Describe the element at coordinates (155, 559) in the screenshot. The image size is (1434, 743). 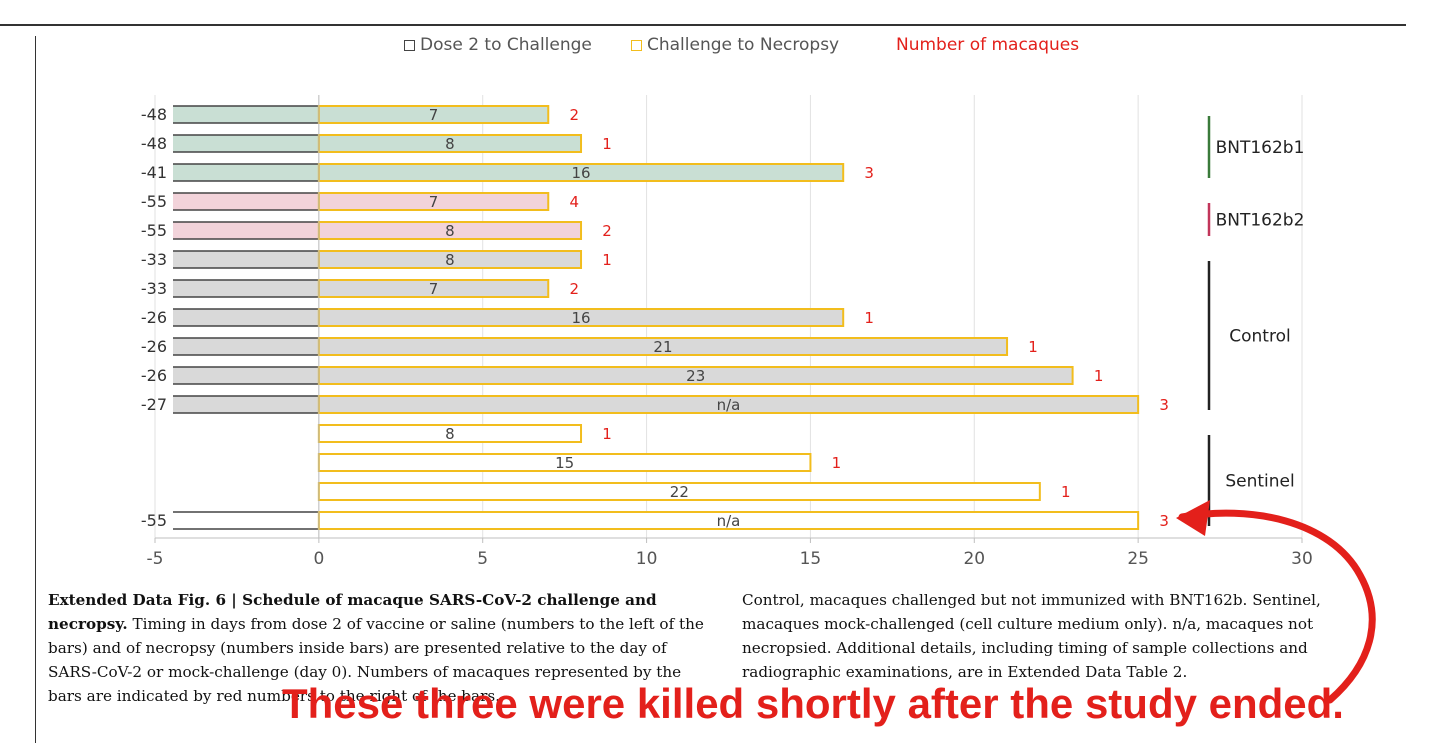
I see `x-tick-label: -5` at that location.